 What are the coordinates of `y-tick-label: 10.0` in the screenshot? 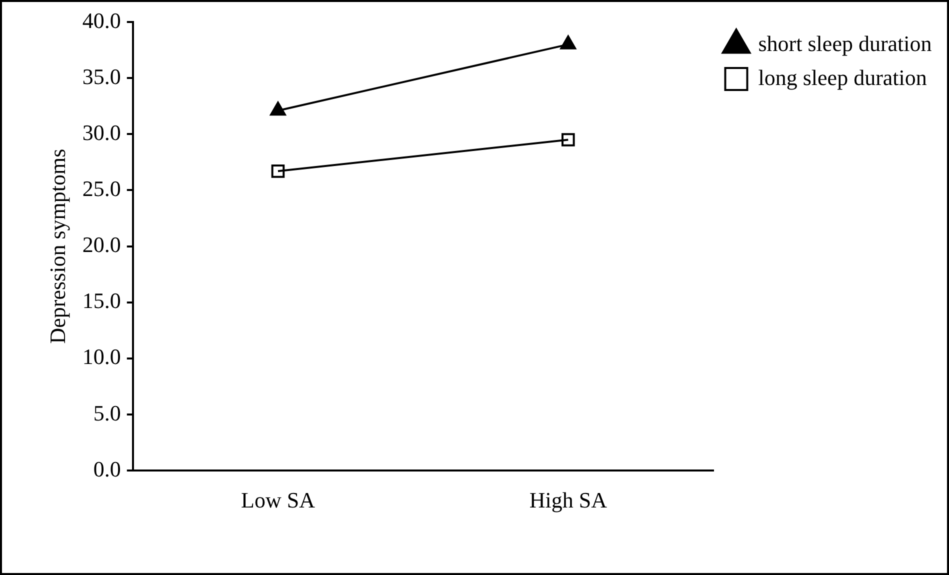 It's located at (101, 357).